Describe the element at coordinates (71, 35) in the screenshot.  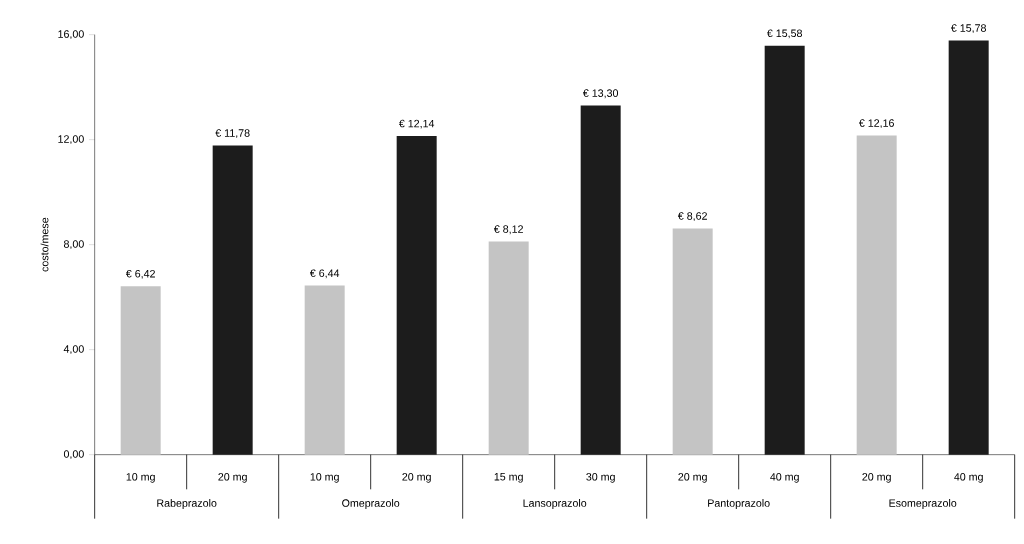
I see `y-tick-label: 16,00` at that location.